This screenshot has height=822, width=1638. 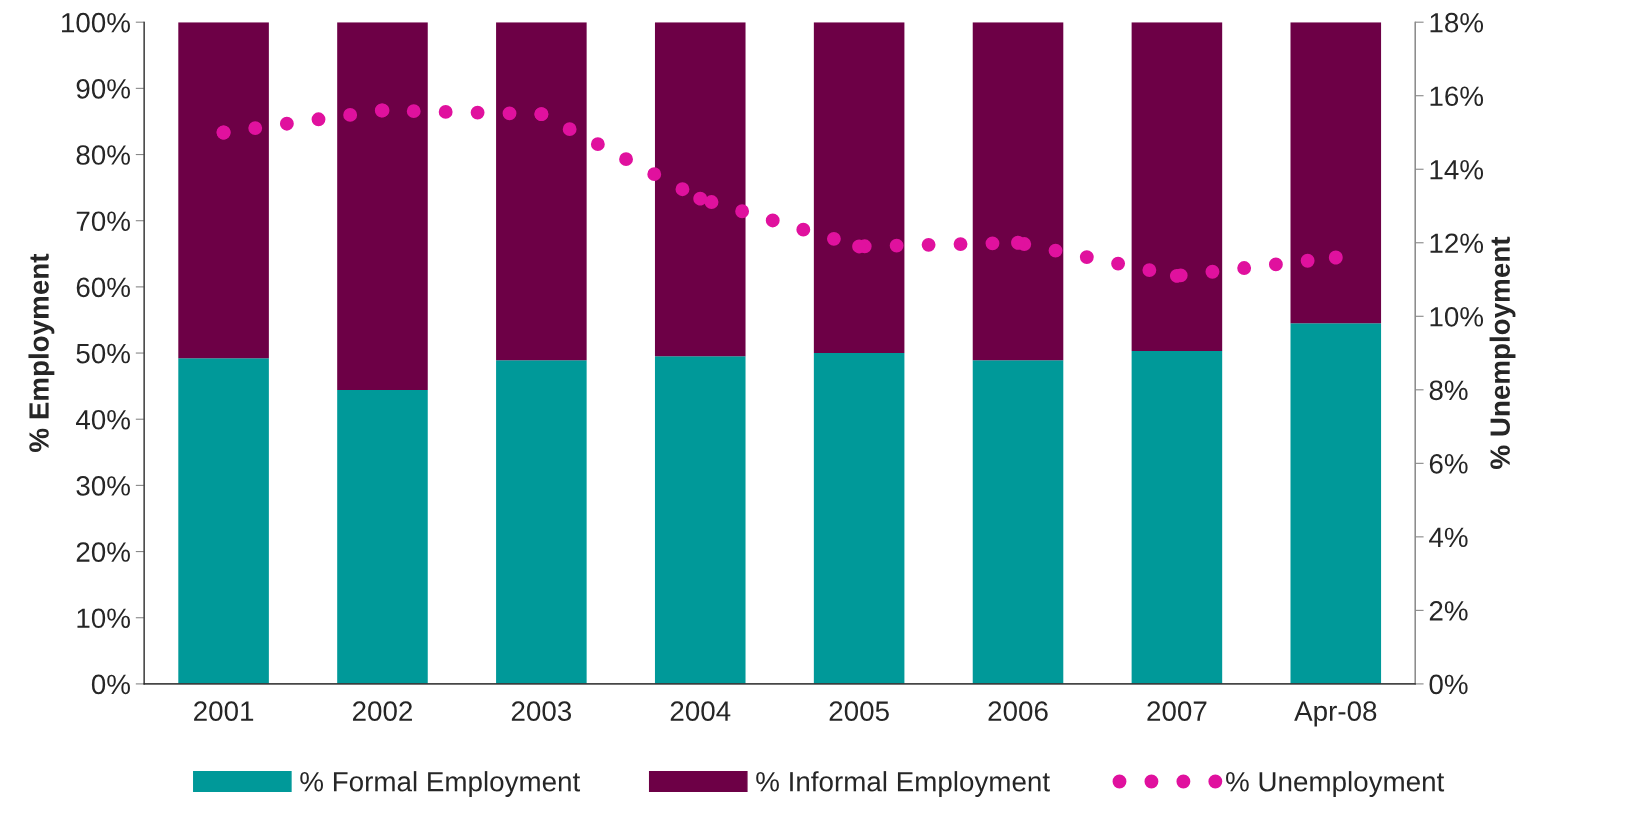 What do you see at coordinates (1457, 170) in the screenshot?
I see `y2-tick-label: 14%` at bounding box center [1457, 170].